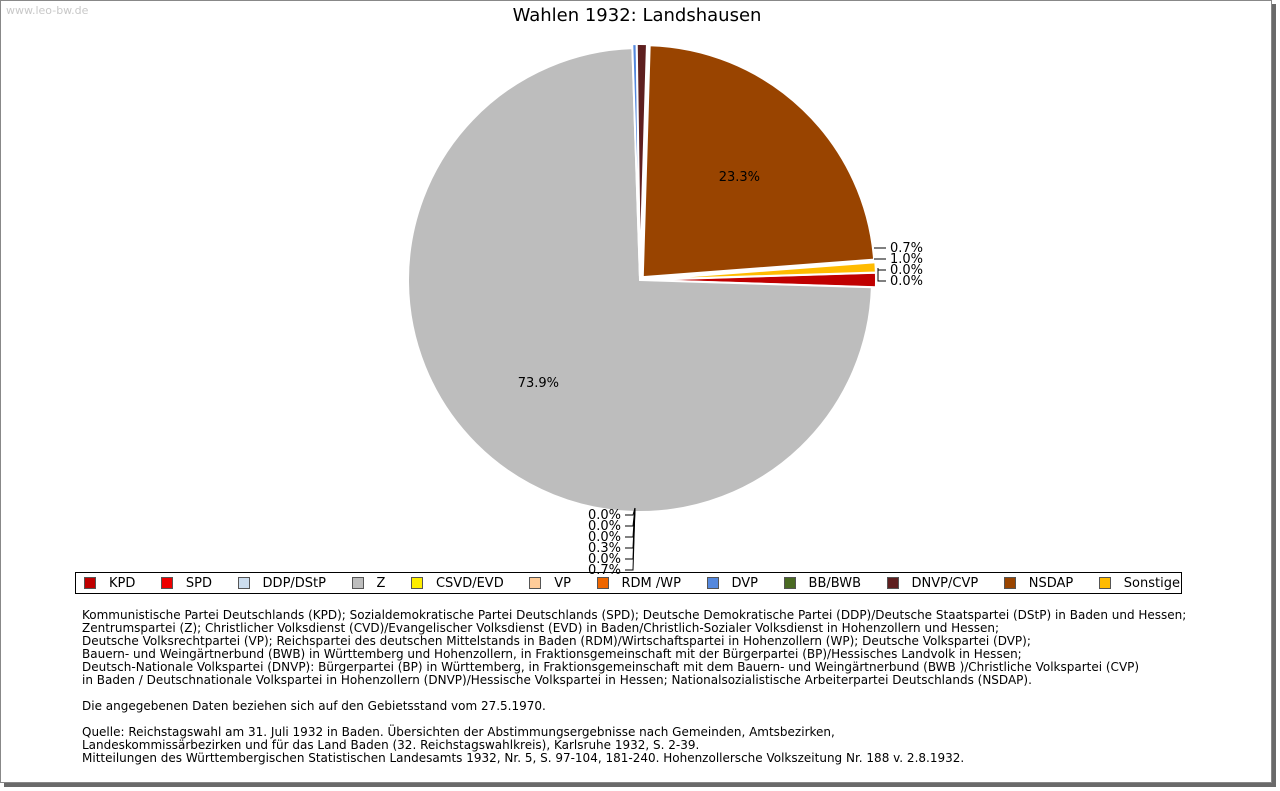 The width and height of the screenshot is (1280, 791). Describe the element at coordinates (604, 570) in the screenshot. I see `data-label-dnvp-cvp: 0.7%` at that location.